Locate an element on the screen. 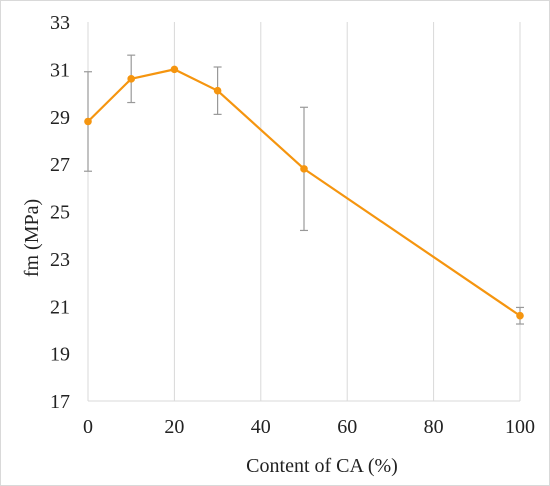 The image size is (550, 486). x-tick-label: 80 is located at coordinates (434, 427).